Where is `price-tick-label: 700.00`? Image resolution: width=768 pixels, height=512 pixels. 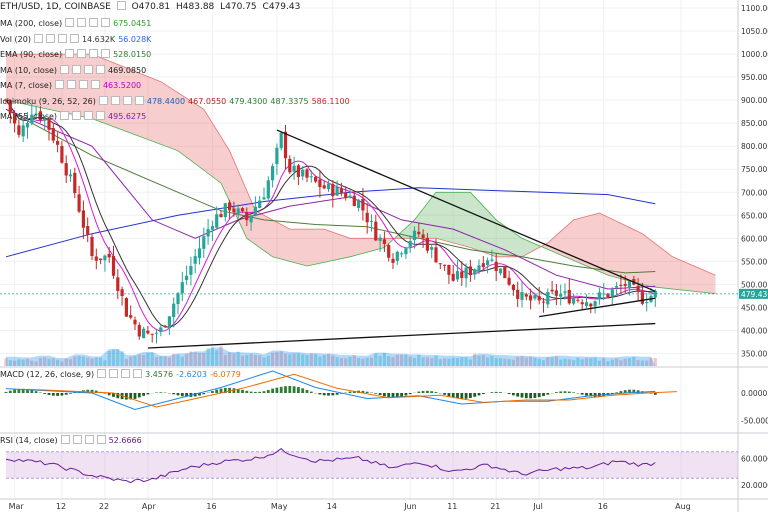 price-tick-label: 700.00 is located at coordinates (754, 192).